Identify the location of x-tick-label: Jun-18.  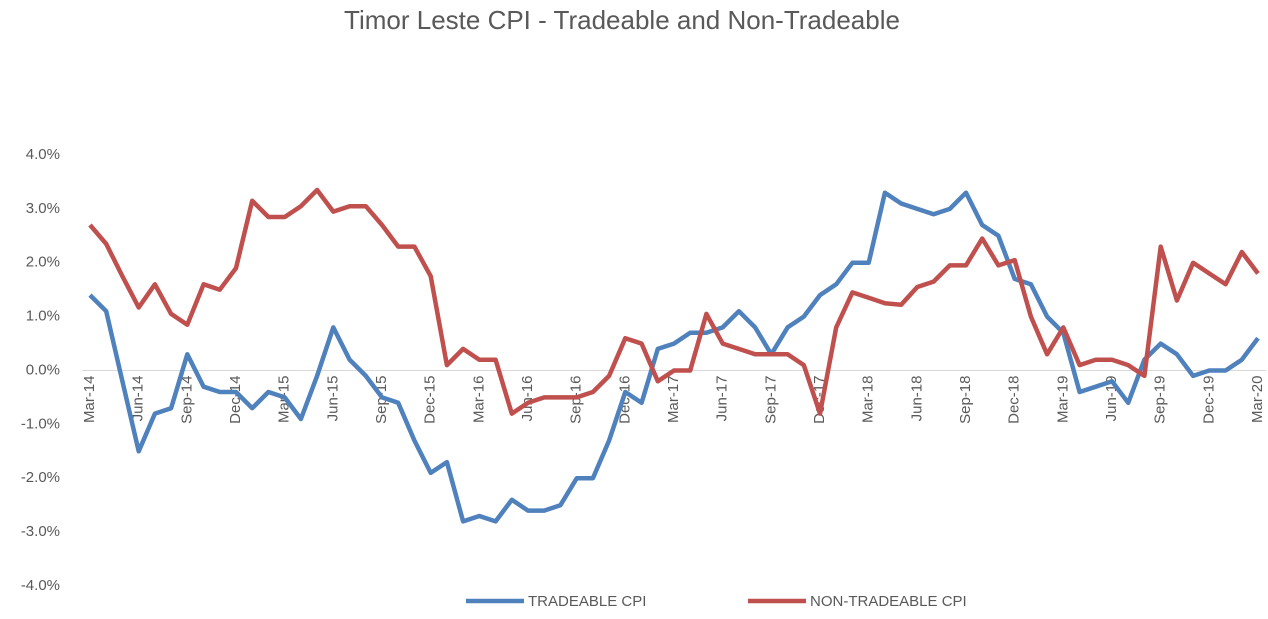
(916, 399).